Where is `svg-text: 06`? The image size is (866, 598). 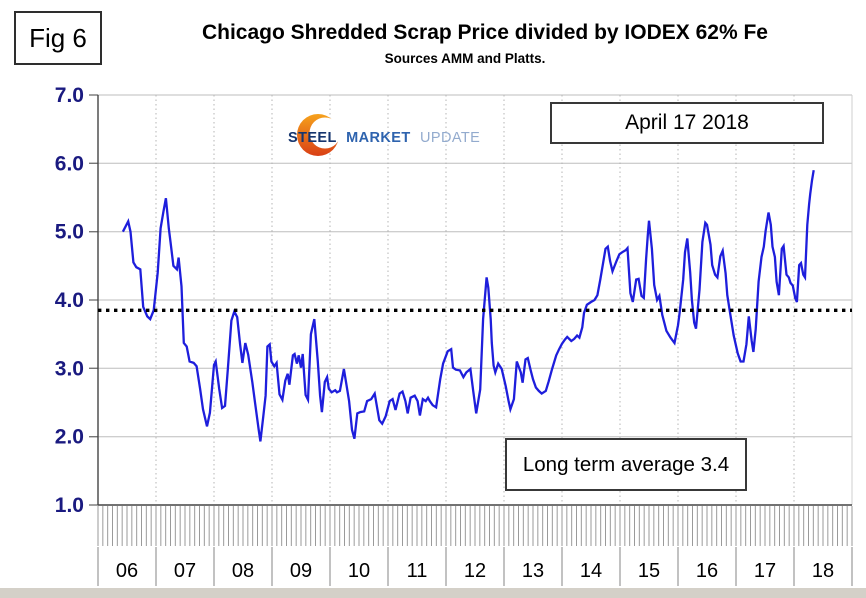
svg-text: 06 is located at coordinates (127, 571).